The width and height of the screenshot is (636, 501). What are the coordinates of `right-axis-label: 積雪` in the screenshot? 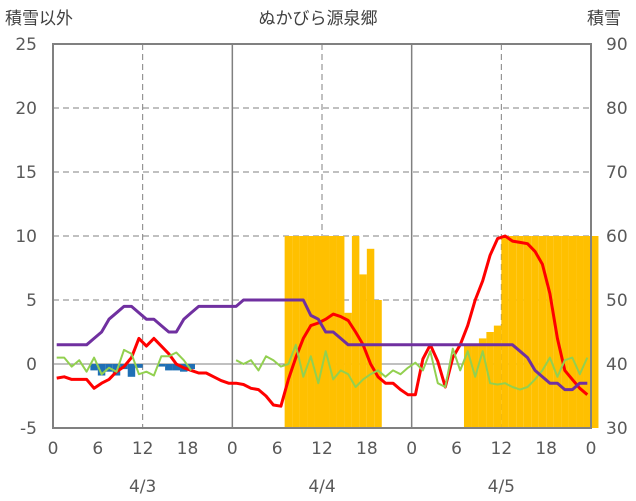 It's located at (604, 19).